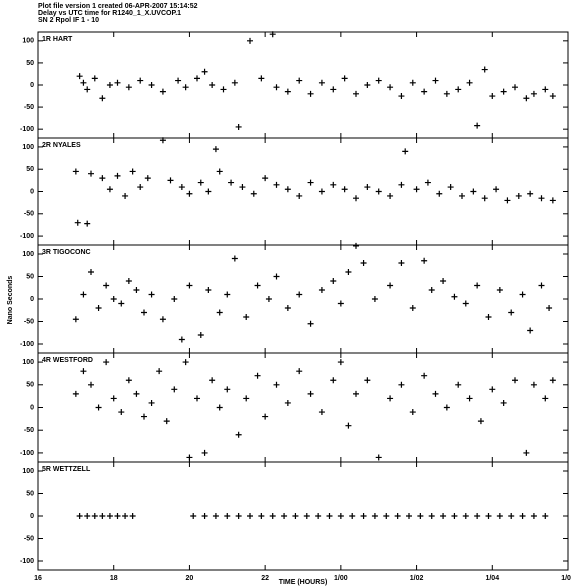 This screenshot has width=571, height=586. I want to click on x-tick-label: 1/04, so click(492, 578).